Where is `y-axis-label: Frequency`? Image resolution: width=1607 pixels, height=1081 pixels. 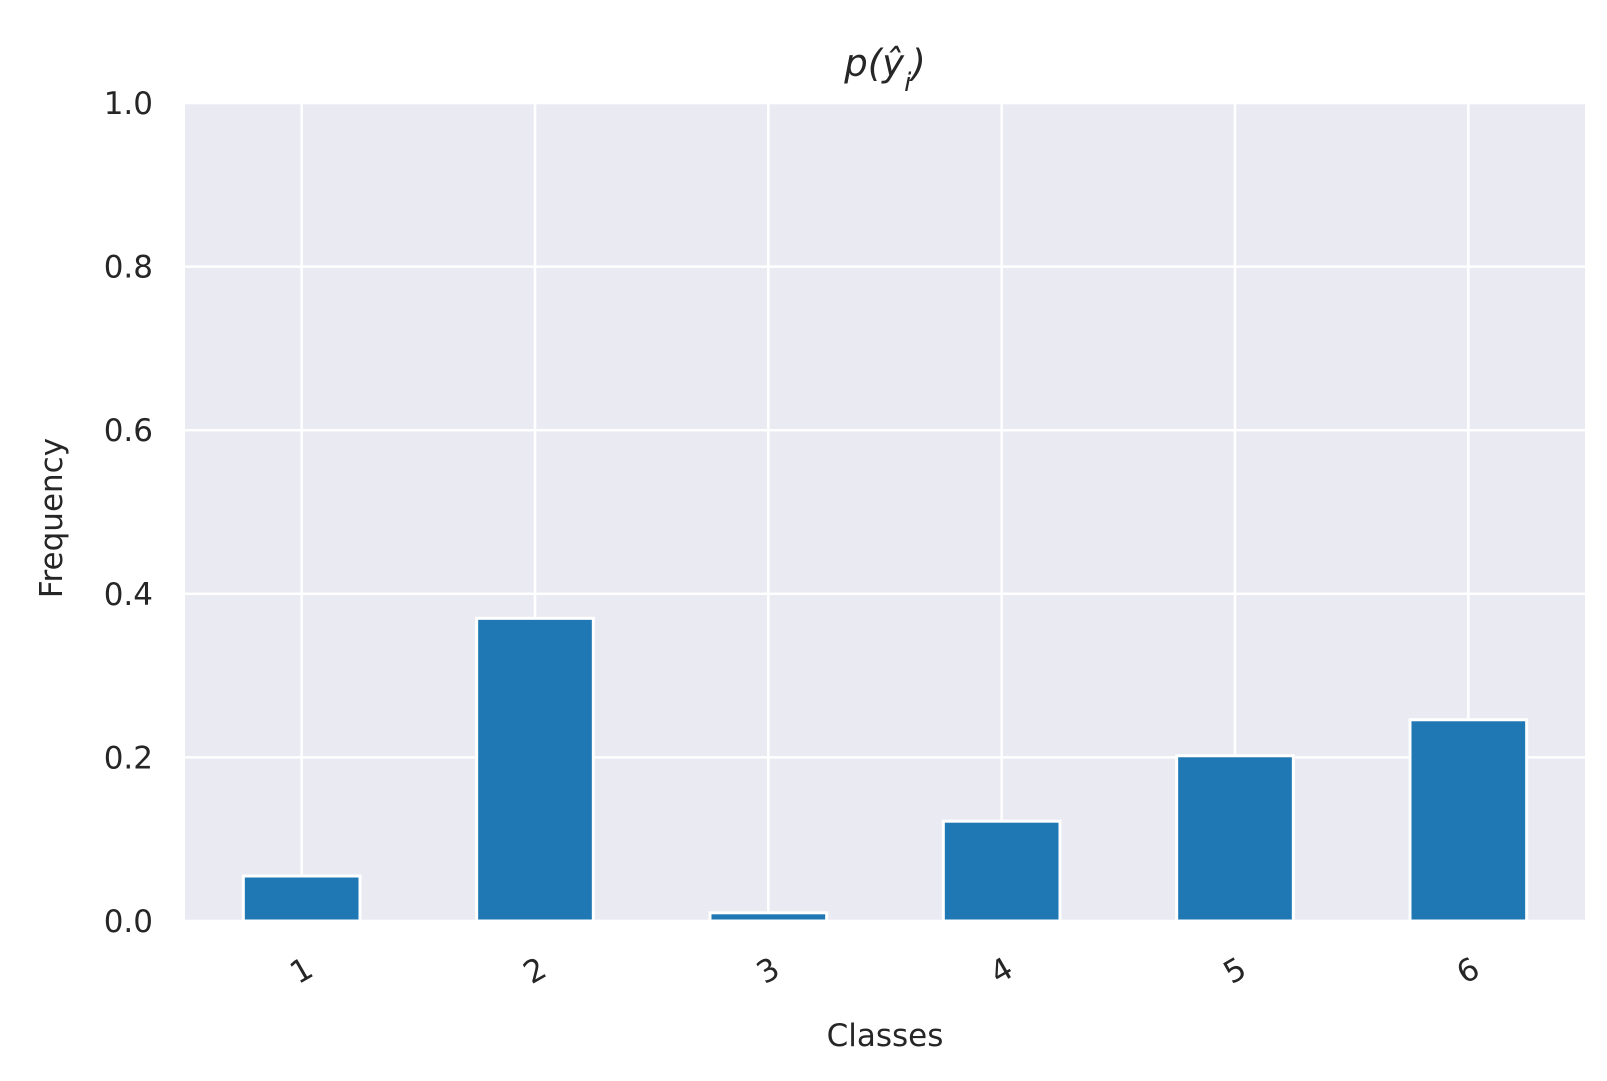
y-axis-label: Frequency is located at coordinates (52, 518).